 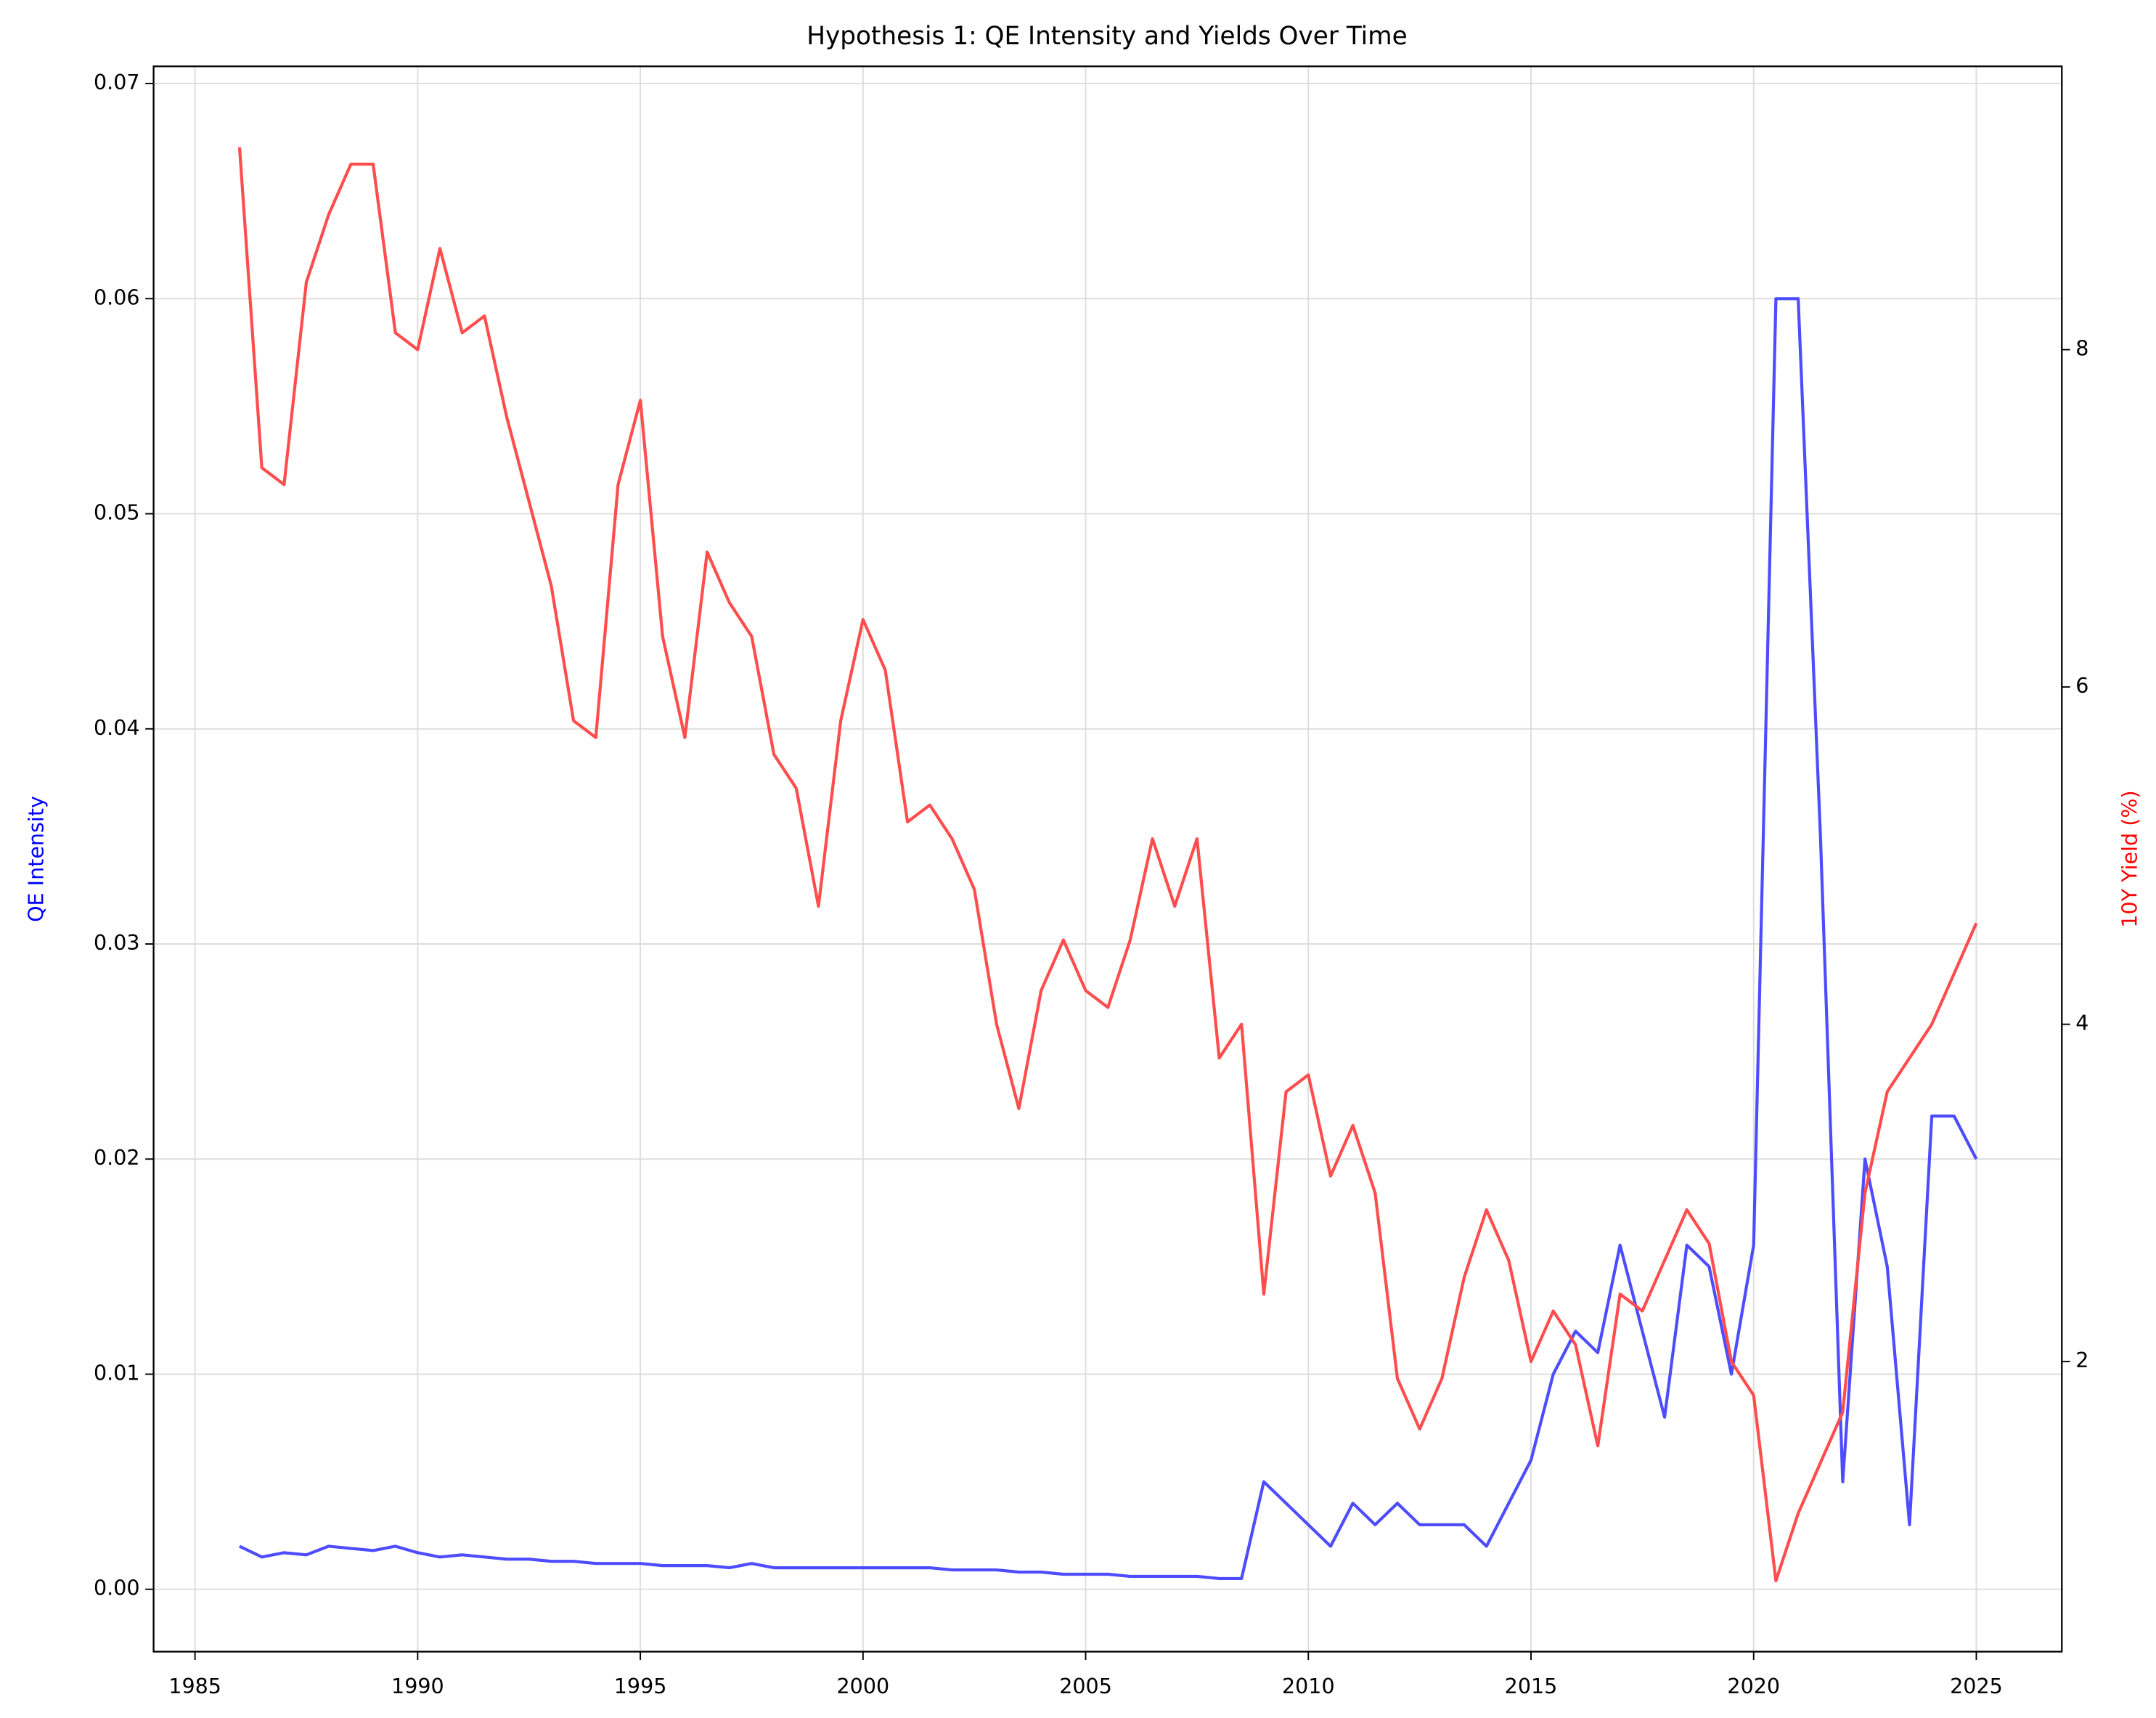 What do you see at coordinates (2081, 1360) in the screenshot?
I see `y2-tick-label: 2` at bounding box center [2081, 1360].